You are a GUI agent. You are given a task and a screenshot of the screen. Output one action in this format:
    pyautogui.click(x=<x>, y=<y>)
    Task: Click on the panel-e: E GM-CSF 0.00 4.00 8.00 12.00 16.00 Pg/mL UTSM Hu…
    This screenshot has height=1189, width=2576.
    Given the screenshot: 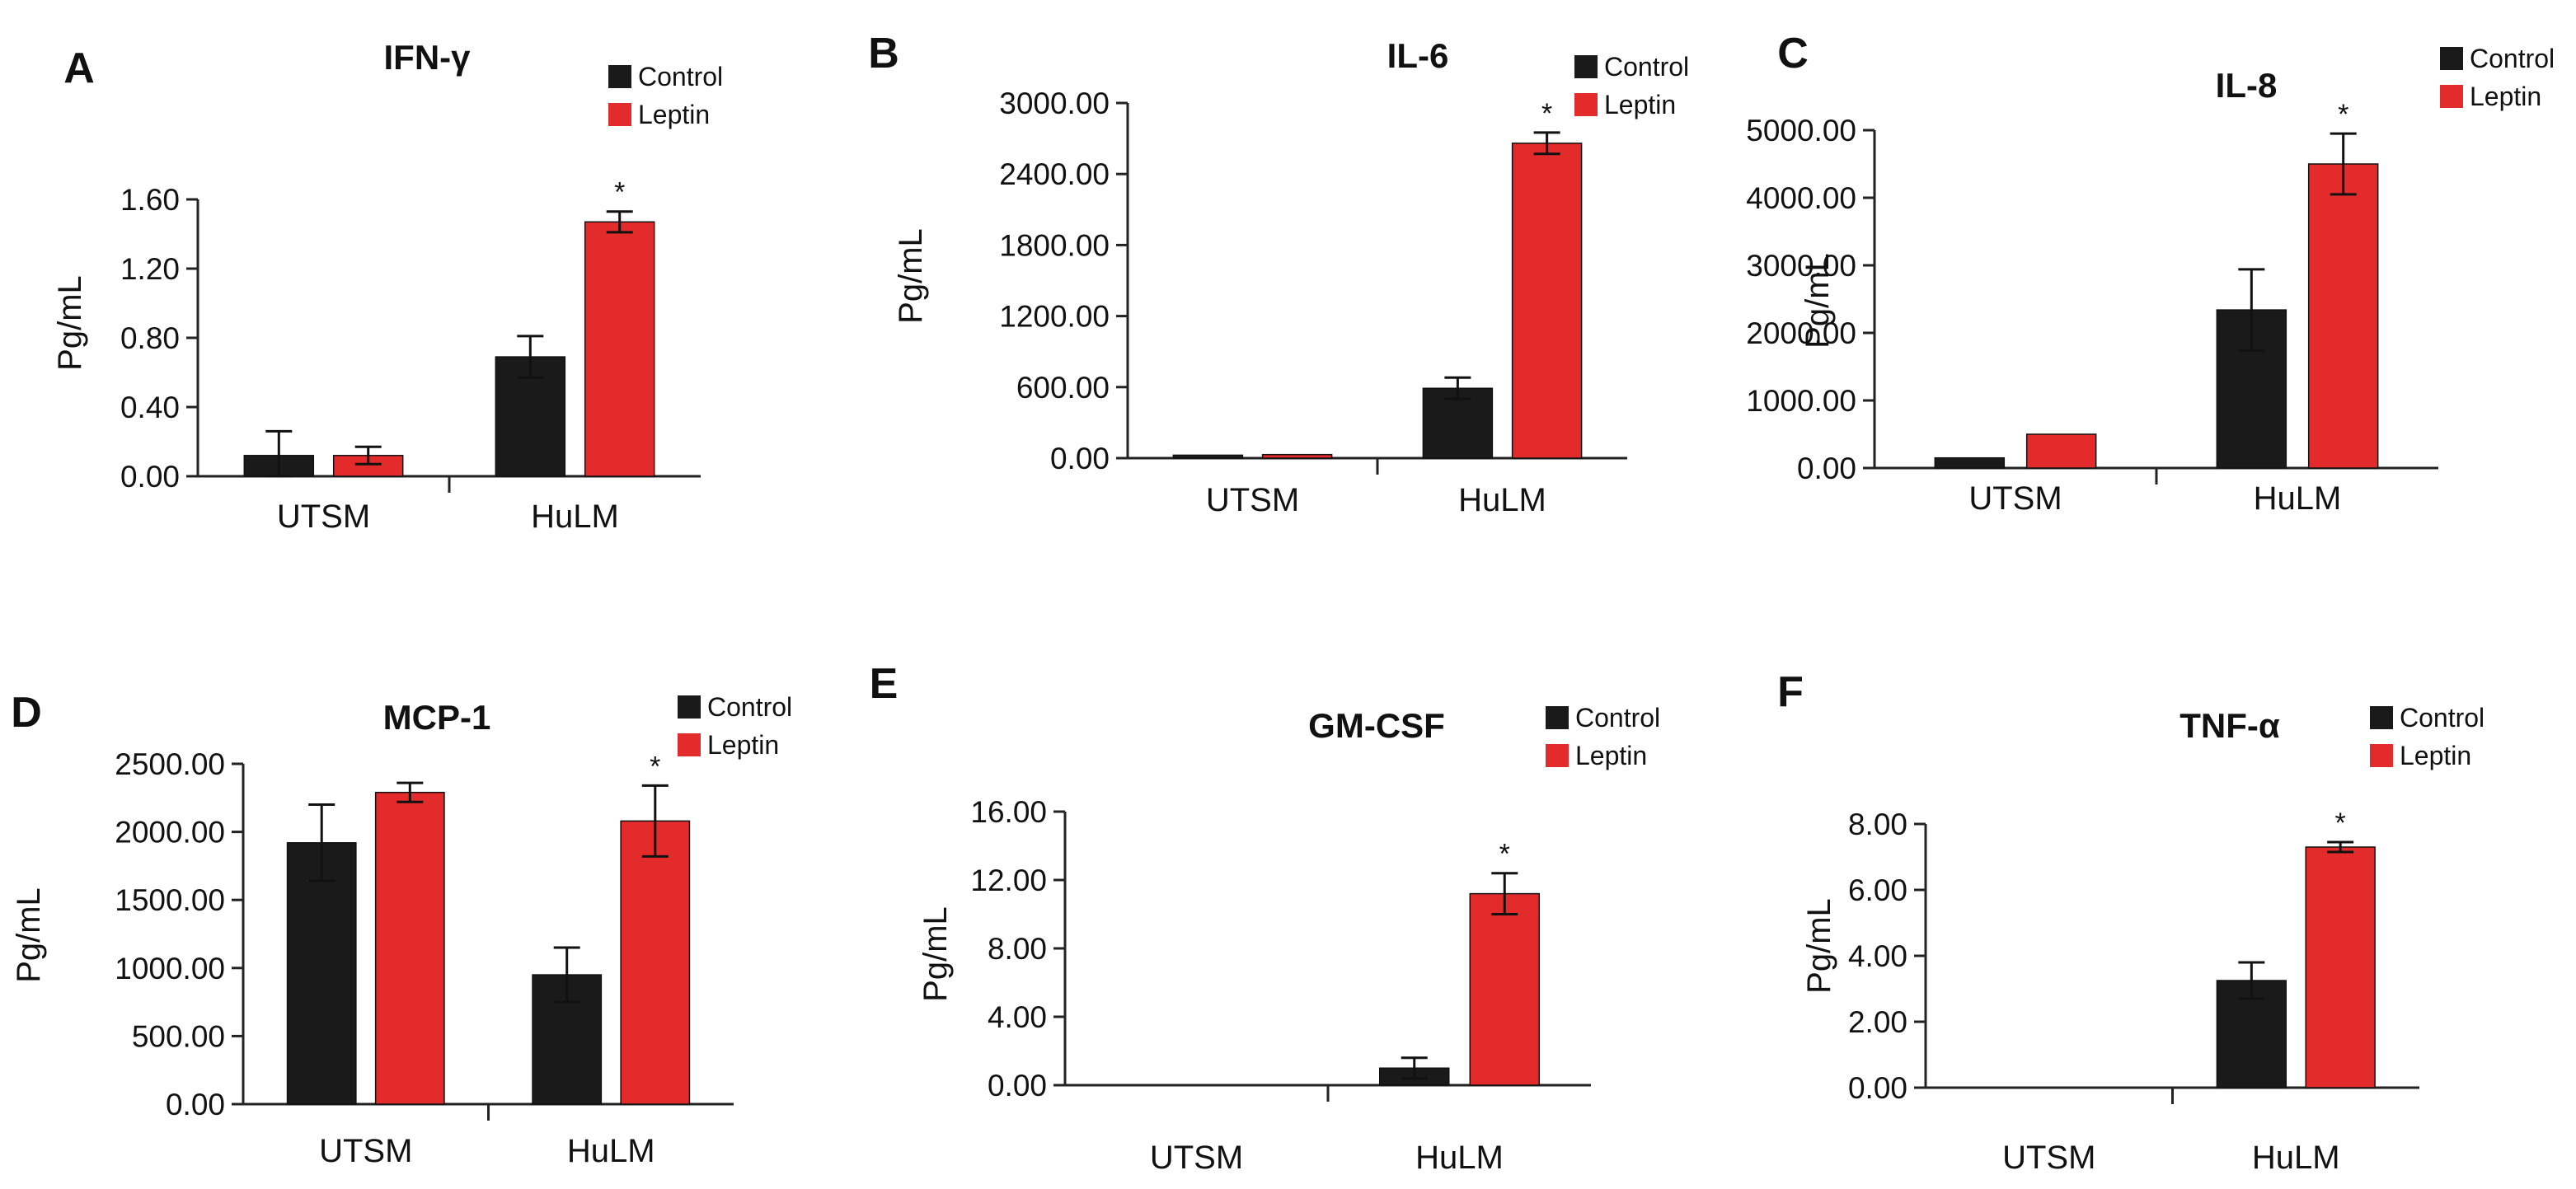 What is the action you would take?
    pyautogui.click(x=1265, y=918)
    